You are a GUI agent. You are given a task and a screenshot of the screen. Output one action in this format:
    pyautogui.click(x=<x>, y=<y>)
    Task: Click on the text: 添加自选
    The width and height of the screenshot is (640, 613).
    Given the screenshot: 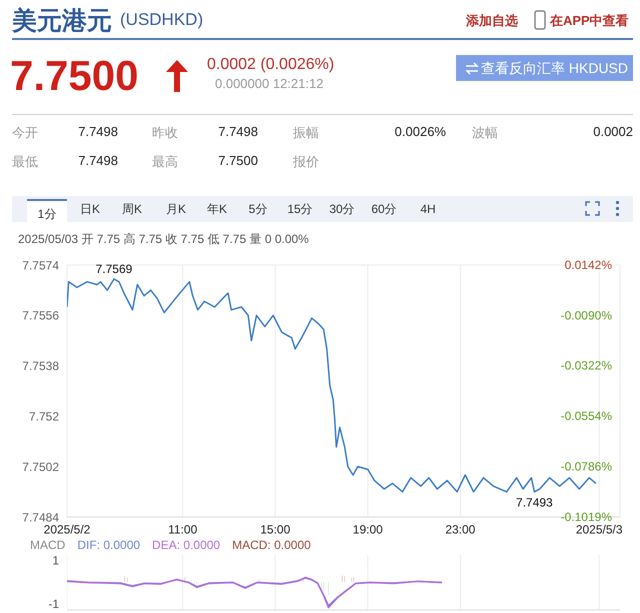 What is the action you would take?
    pyautogui.click(x=492, y=21)
    